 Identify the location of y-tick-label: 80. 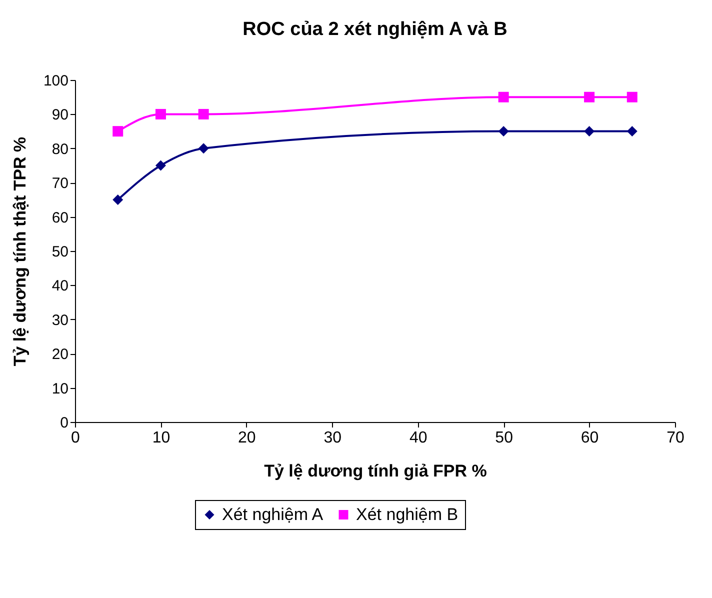
(60, 149).